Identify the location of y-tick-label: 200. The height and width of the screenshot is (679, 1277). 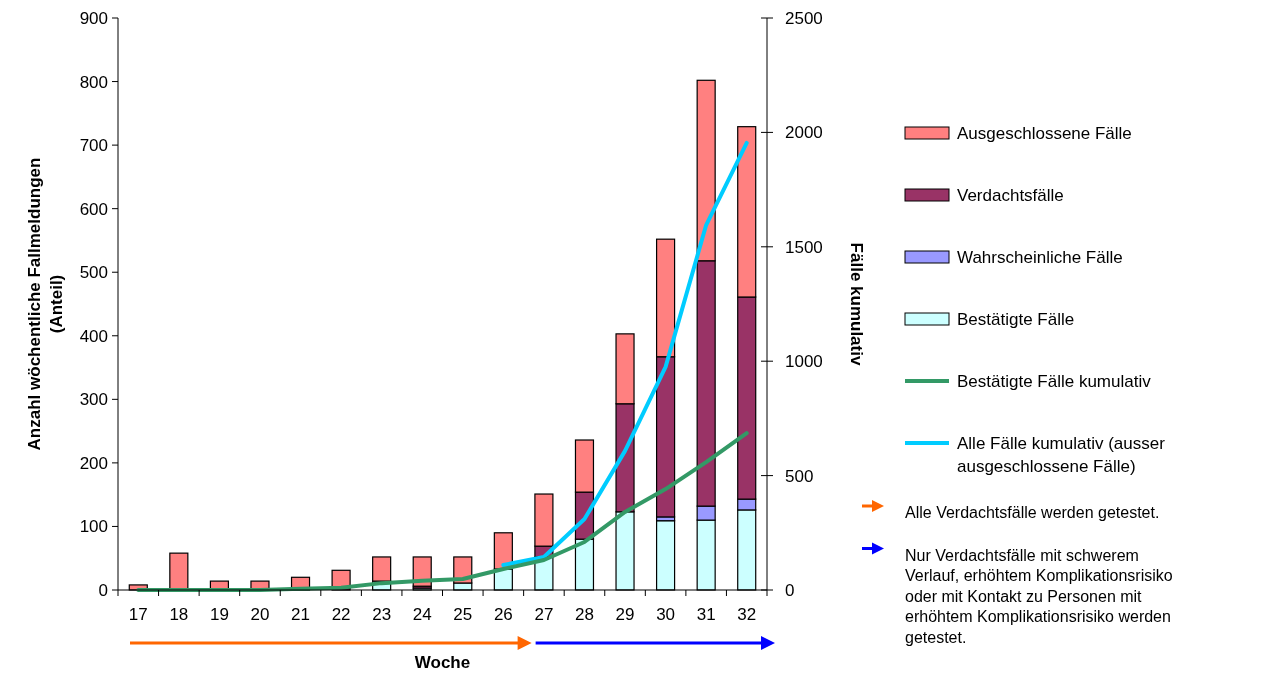
(93, 463).